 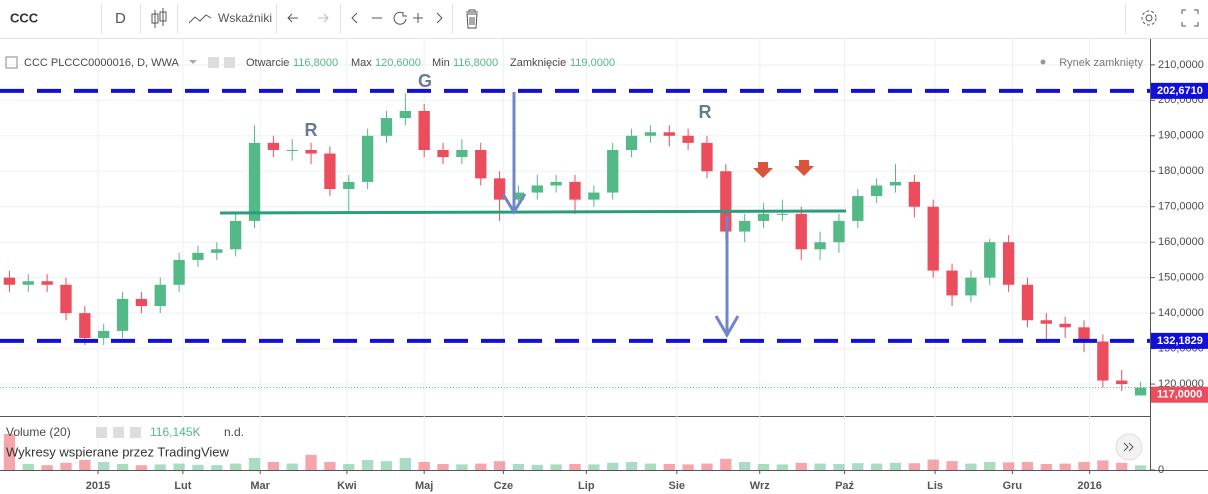 I want to click on arrow-down, so click(x=514, y=153).